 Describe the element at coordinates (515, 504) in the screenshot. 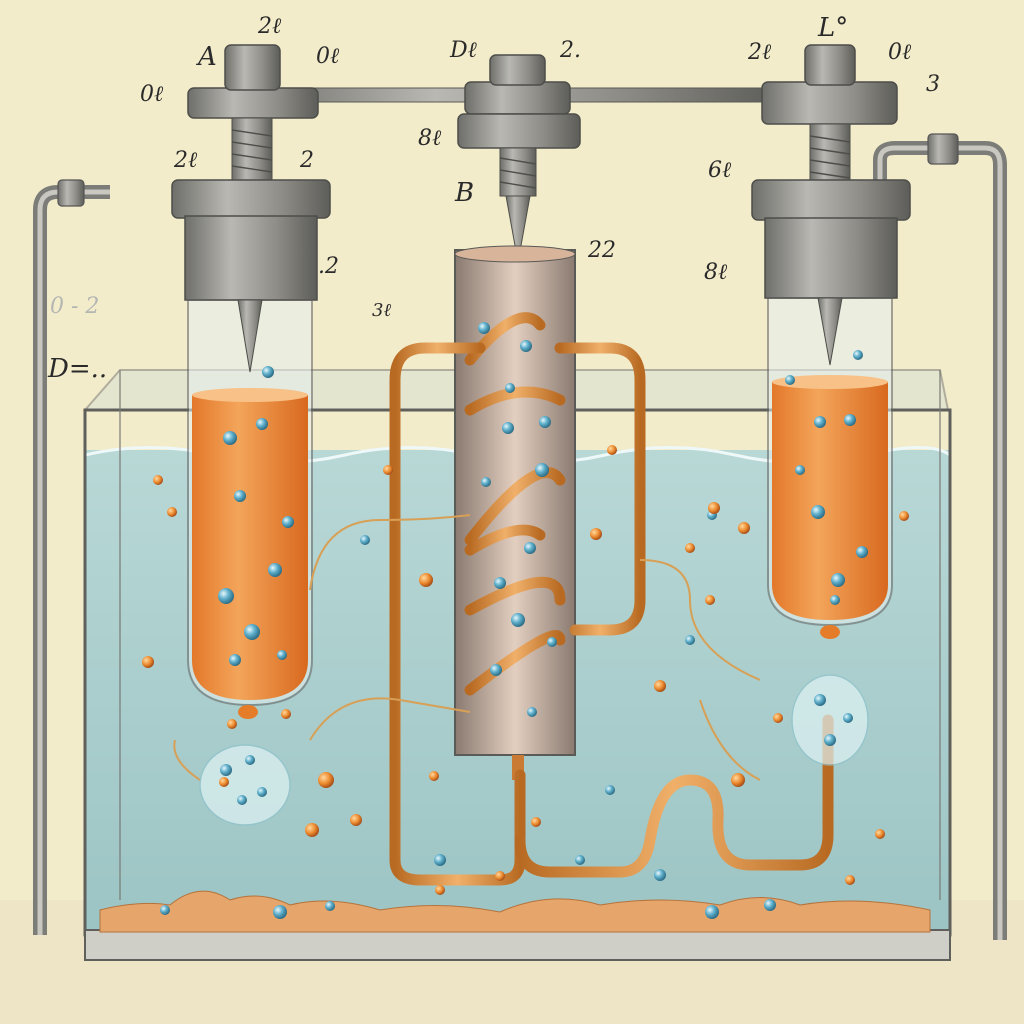

I see `copper-coil` at that location.